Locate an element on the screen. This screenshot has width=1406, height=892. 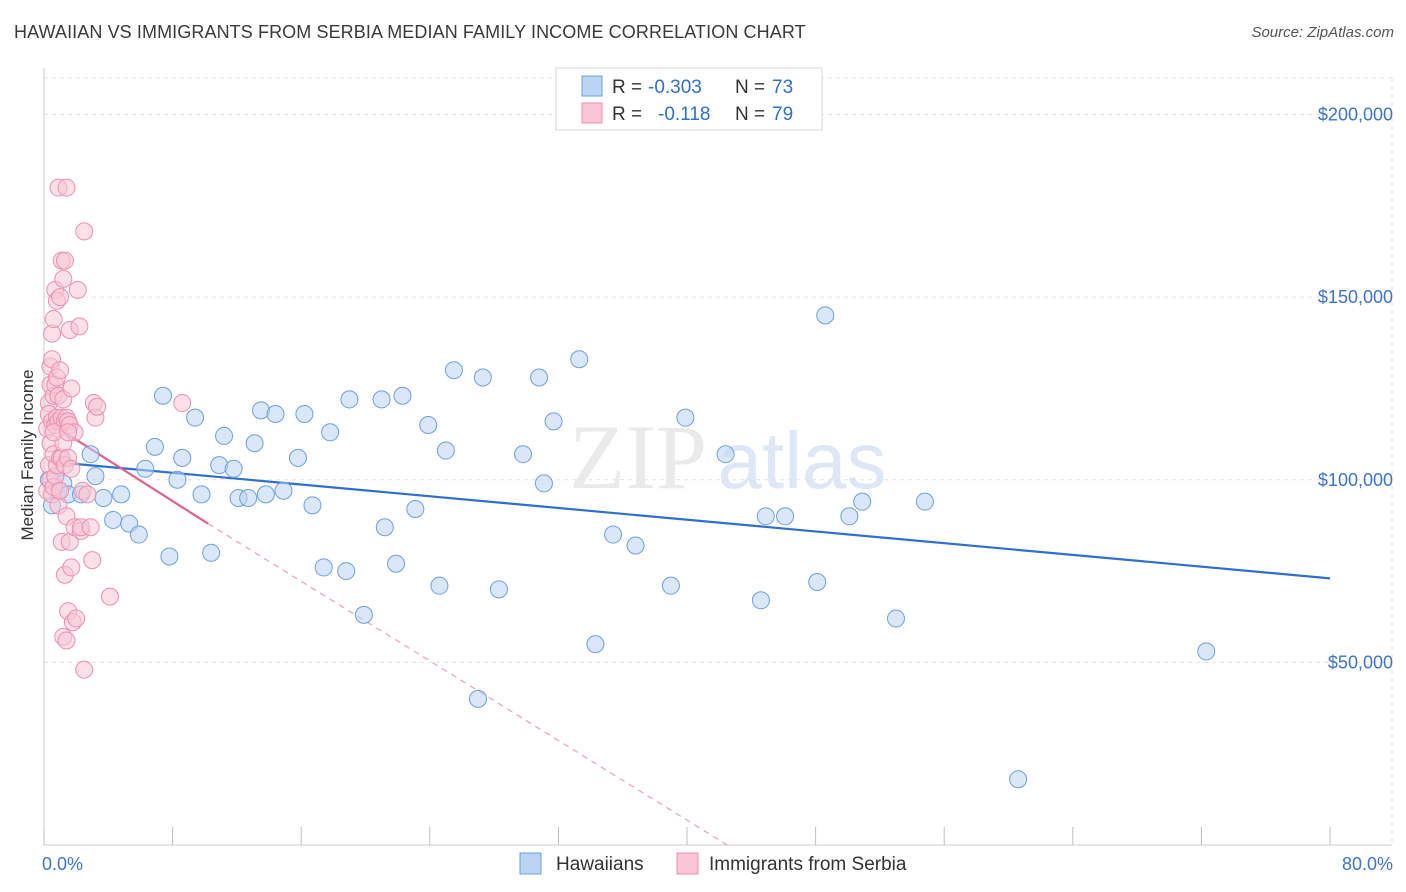
y-tick-label: $50,000 is located at coordinates (1360, 662).